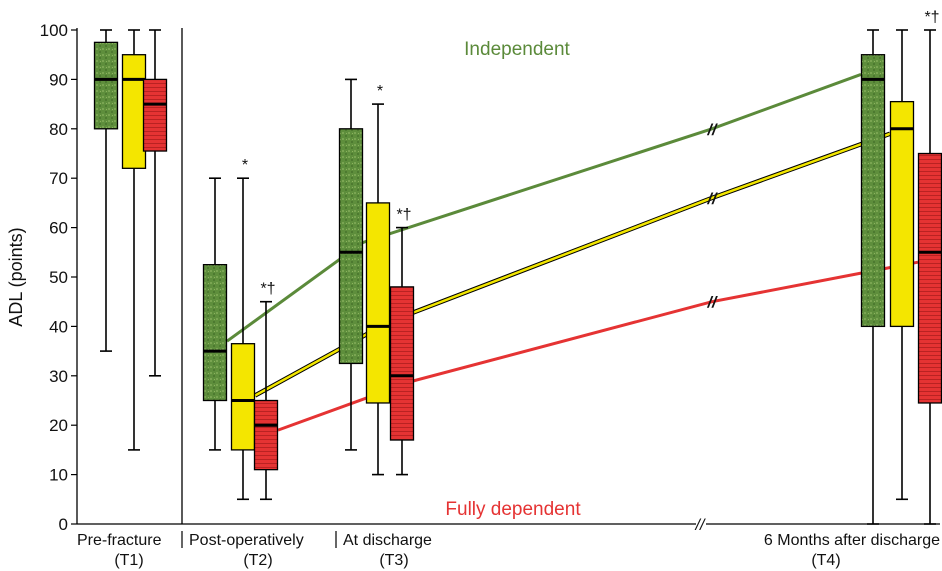 This screenshot has width=942, height=571. Describe the element at coordinates (16, 276) in the screenshot. I see `y-axis-title: ADL (points)` at that location.